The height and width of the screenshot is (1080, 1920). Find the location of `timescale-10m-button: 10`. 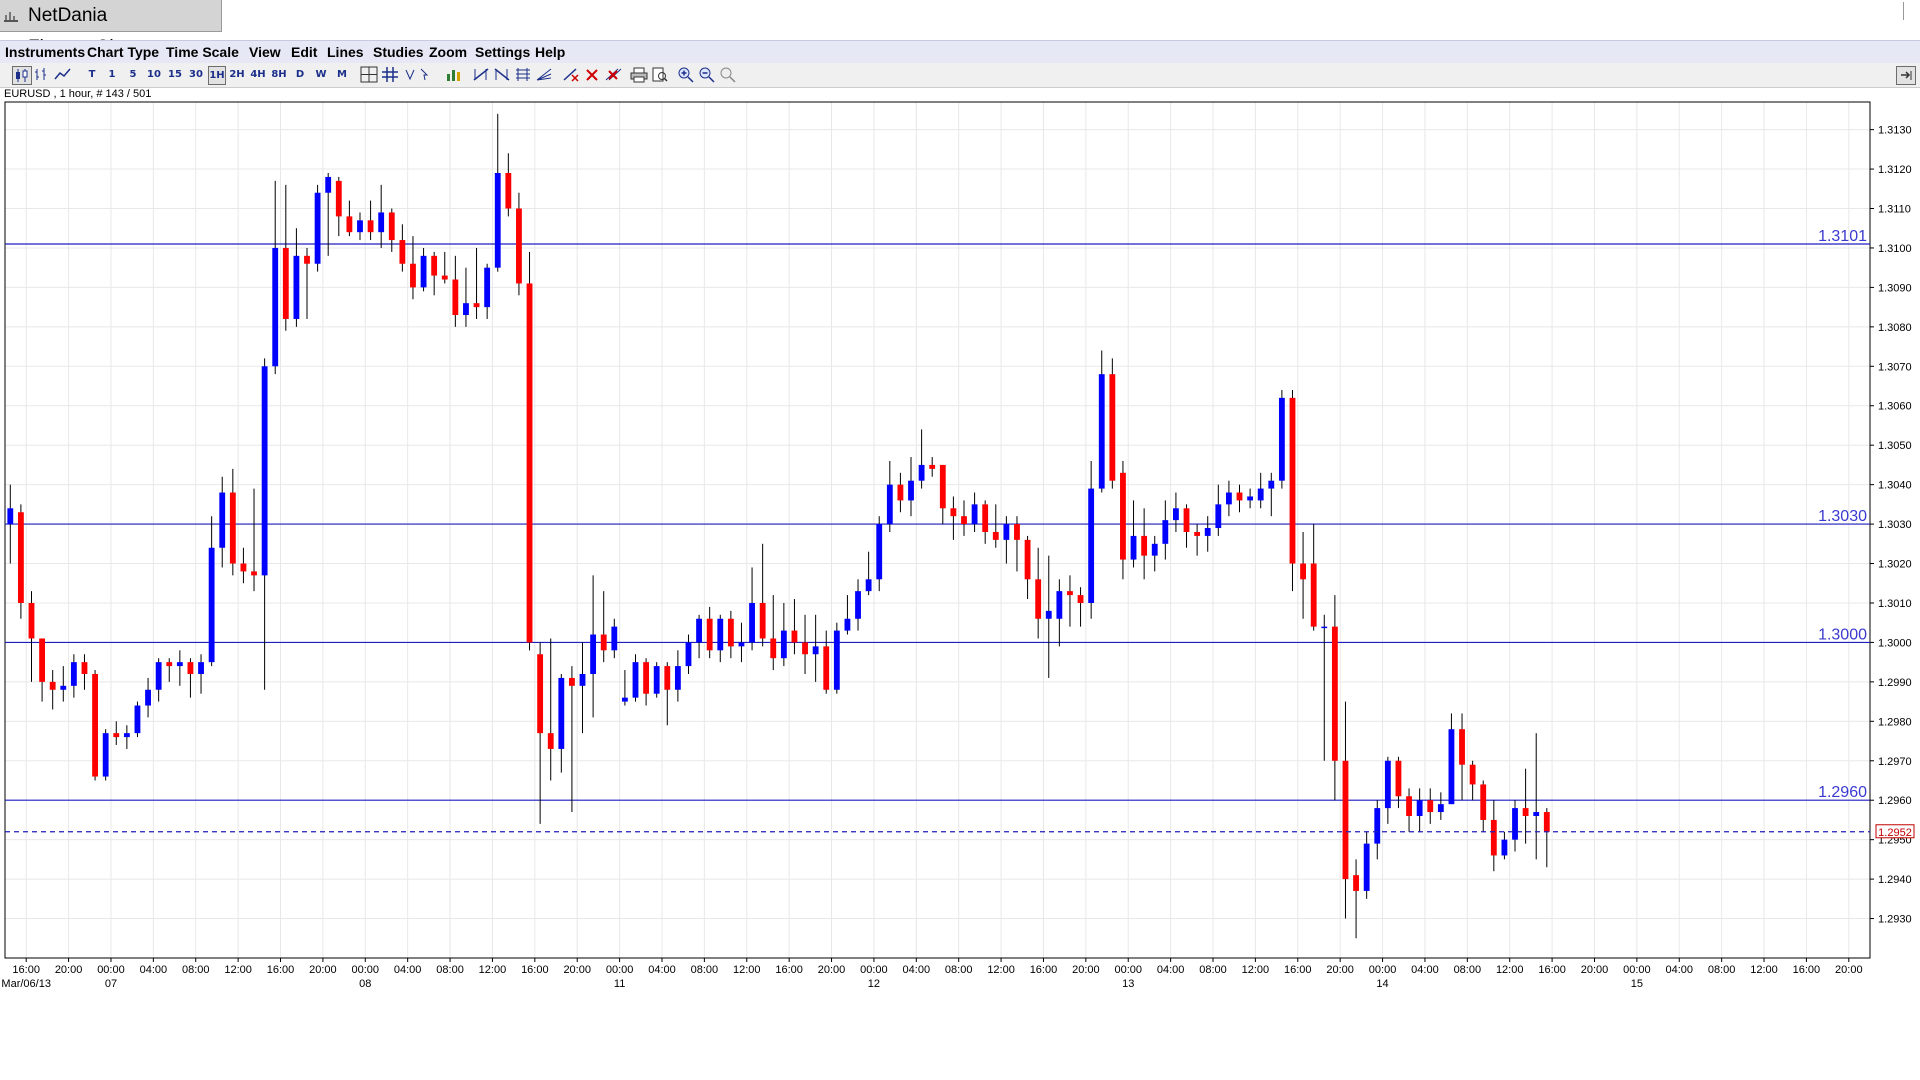

timescale-10m-button: 10 is located at coordinates (154, 74).